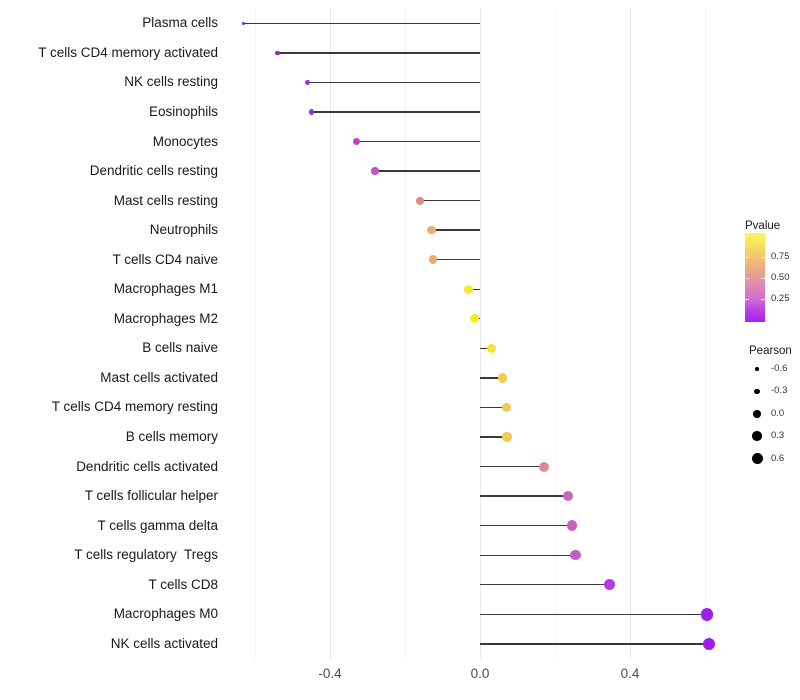 This screenshot has width=800, height=700. I want to click on y-axis-label: T cells CD4 naive, so click(165, 259).